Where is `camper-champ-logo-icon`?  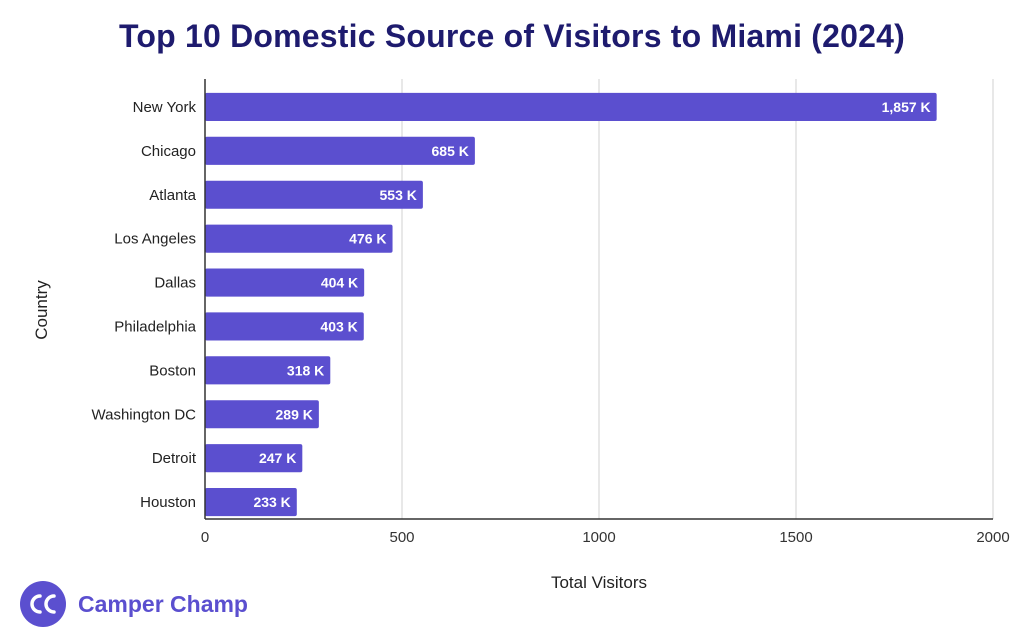 camper-champ-logo-icon is located at coordinates (43, 604).